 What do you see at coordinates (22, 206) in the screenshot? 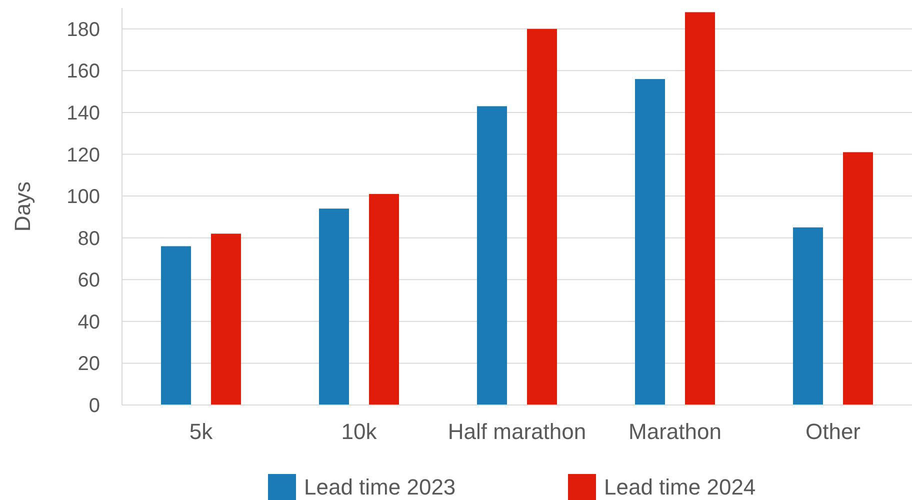
I see `y-axis-title: Days` at bounding box center [22, 206].